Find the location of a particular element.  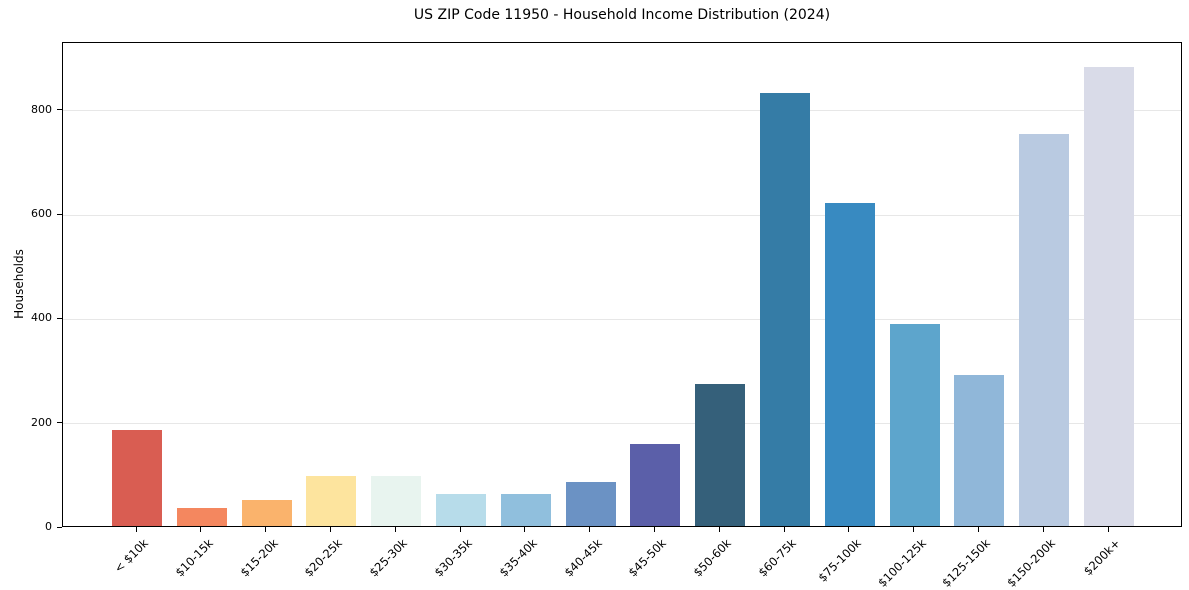

bar-$20-25k is located at coordinates (331, 501).